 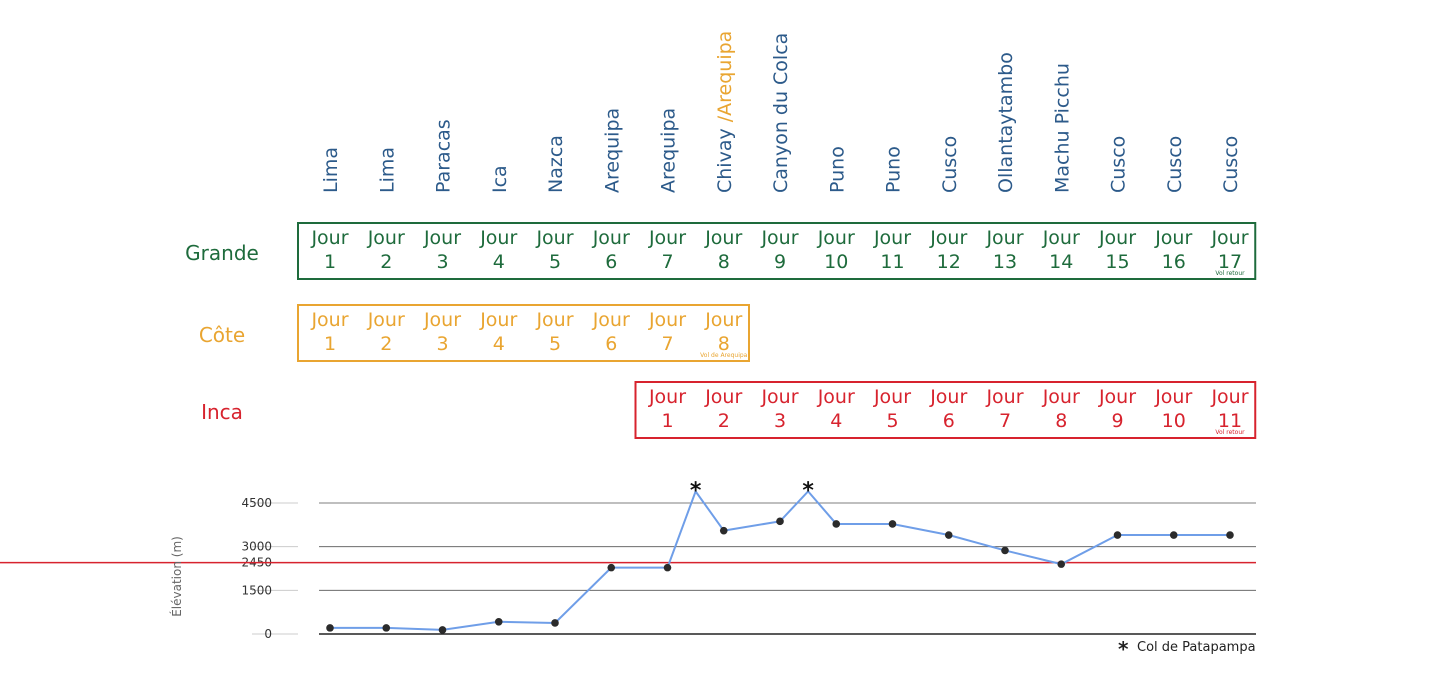 I want to click on day-number: 16, so click(x=1174, y=262).